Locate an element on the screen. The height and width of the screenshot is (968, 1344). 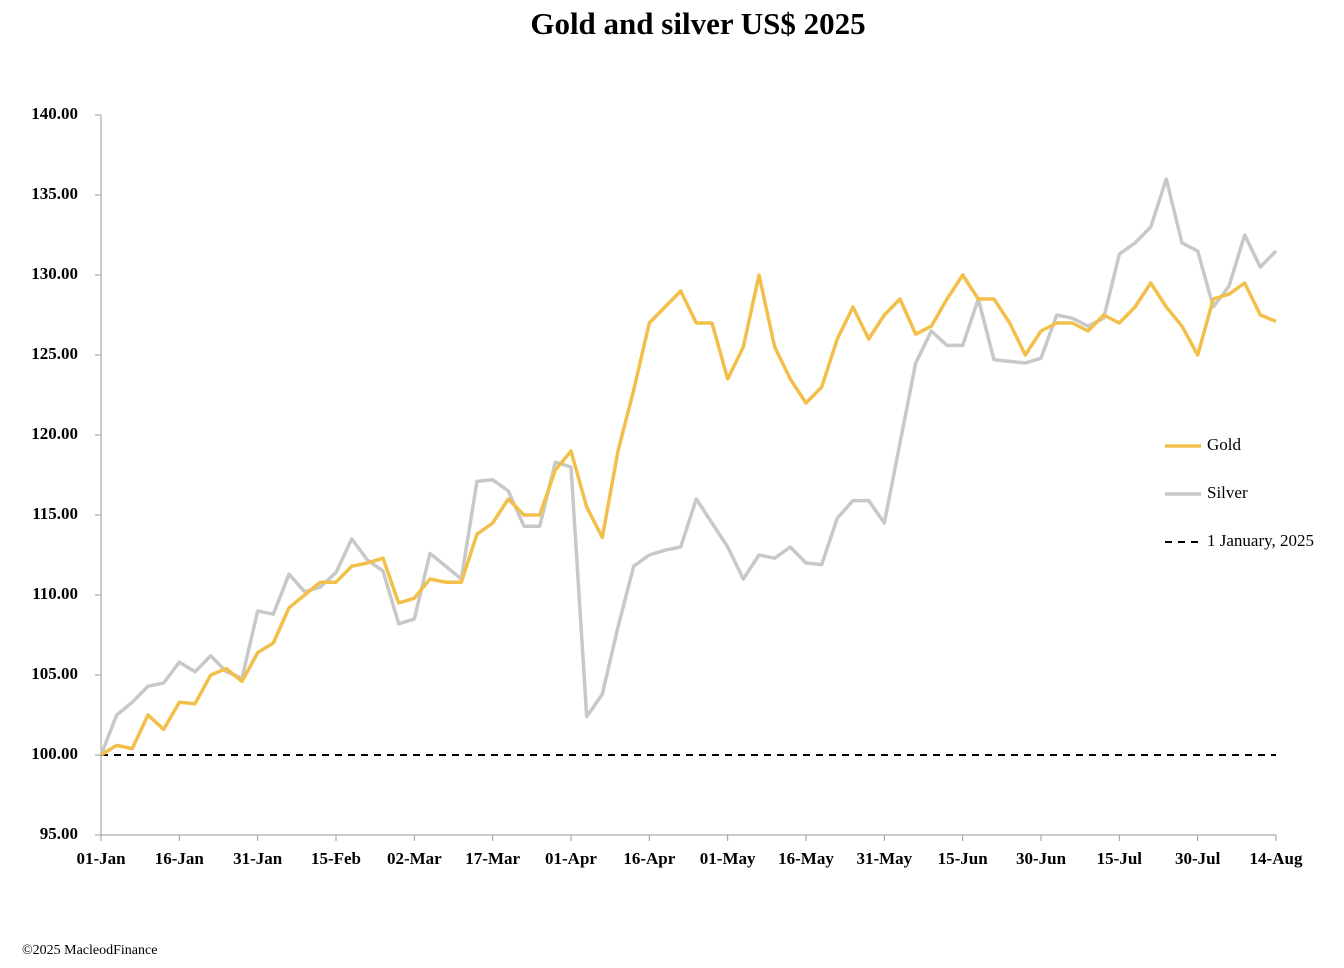
chart-title: Gold and silver US$ 2025 is located at coordinates (697, 23).